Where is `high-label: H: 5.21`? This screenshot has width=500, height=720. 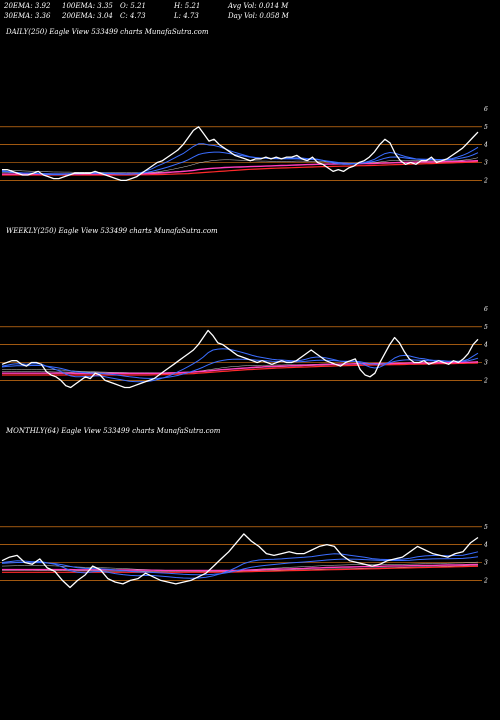 high-label: H: 5.21 is located at coordinates (187, 6).